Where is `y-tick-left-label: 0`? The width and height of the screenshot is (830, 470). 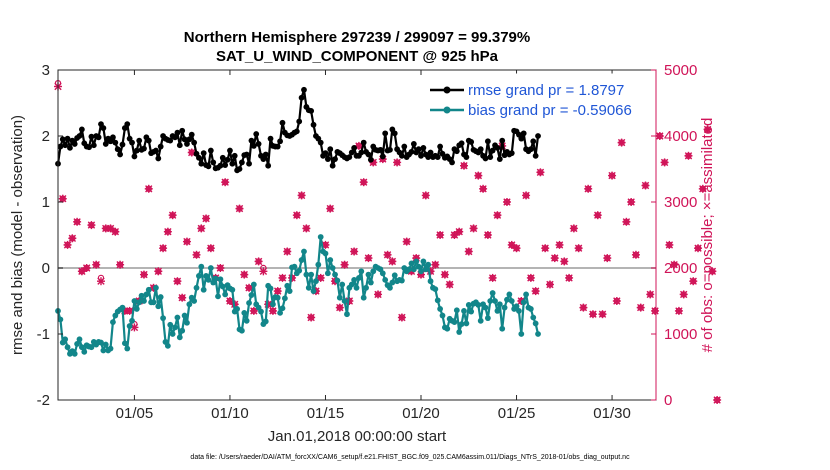
y-tick-left-label: 0 is located at coordinates (46, 268).